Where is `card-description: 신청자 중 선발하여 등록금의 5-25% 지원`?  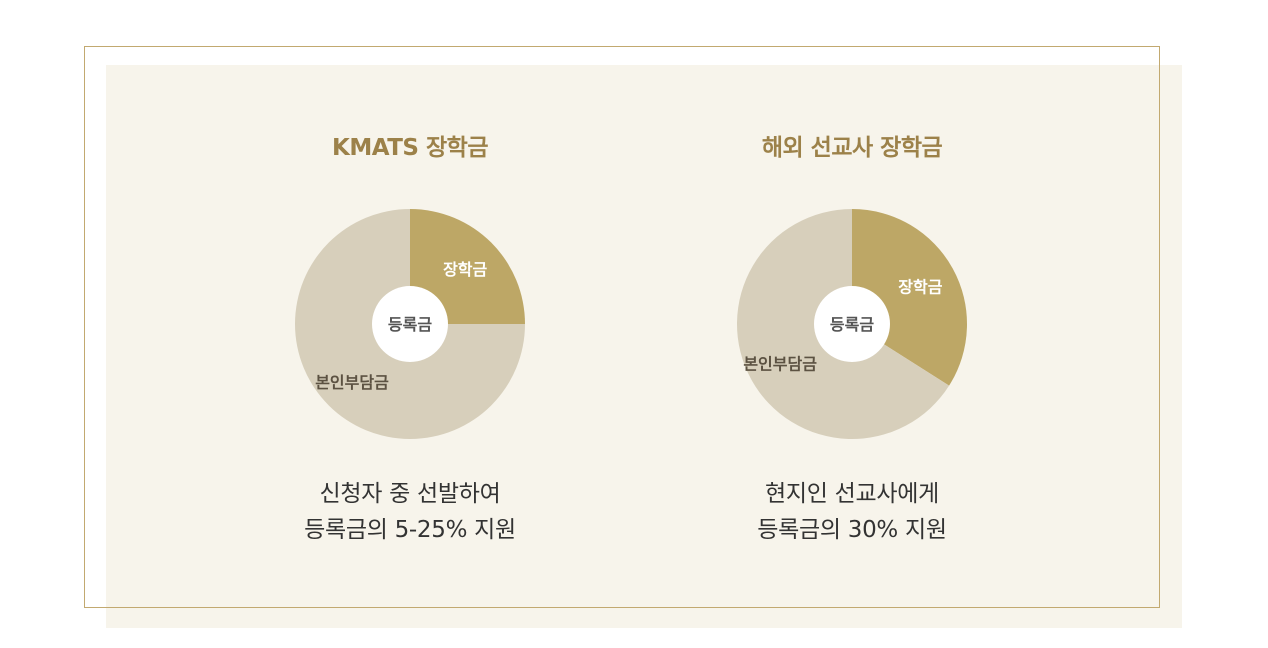 card-description: 신청자 중 선발하여 등록금의 5-25% 지원 is located at coordinates (410, 512).